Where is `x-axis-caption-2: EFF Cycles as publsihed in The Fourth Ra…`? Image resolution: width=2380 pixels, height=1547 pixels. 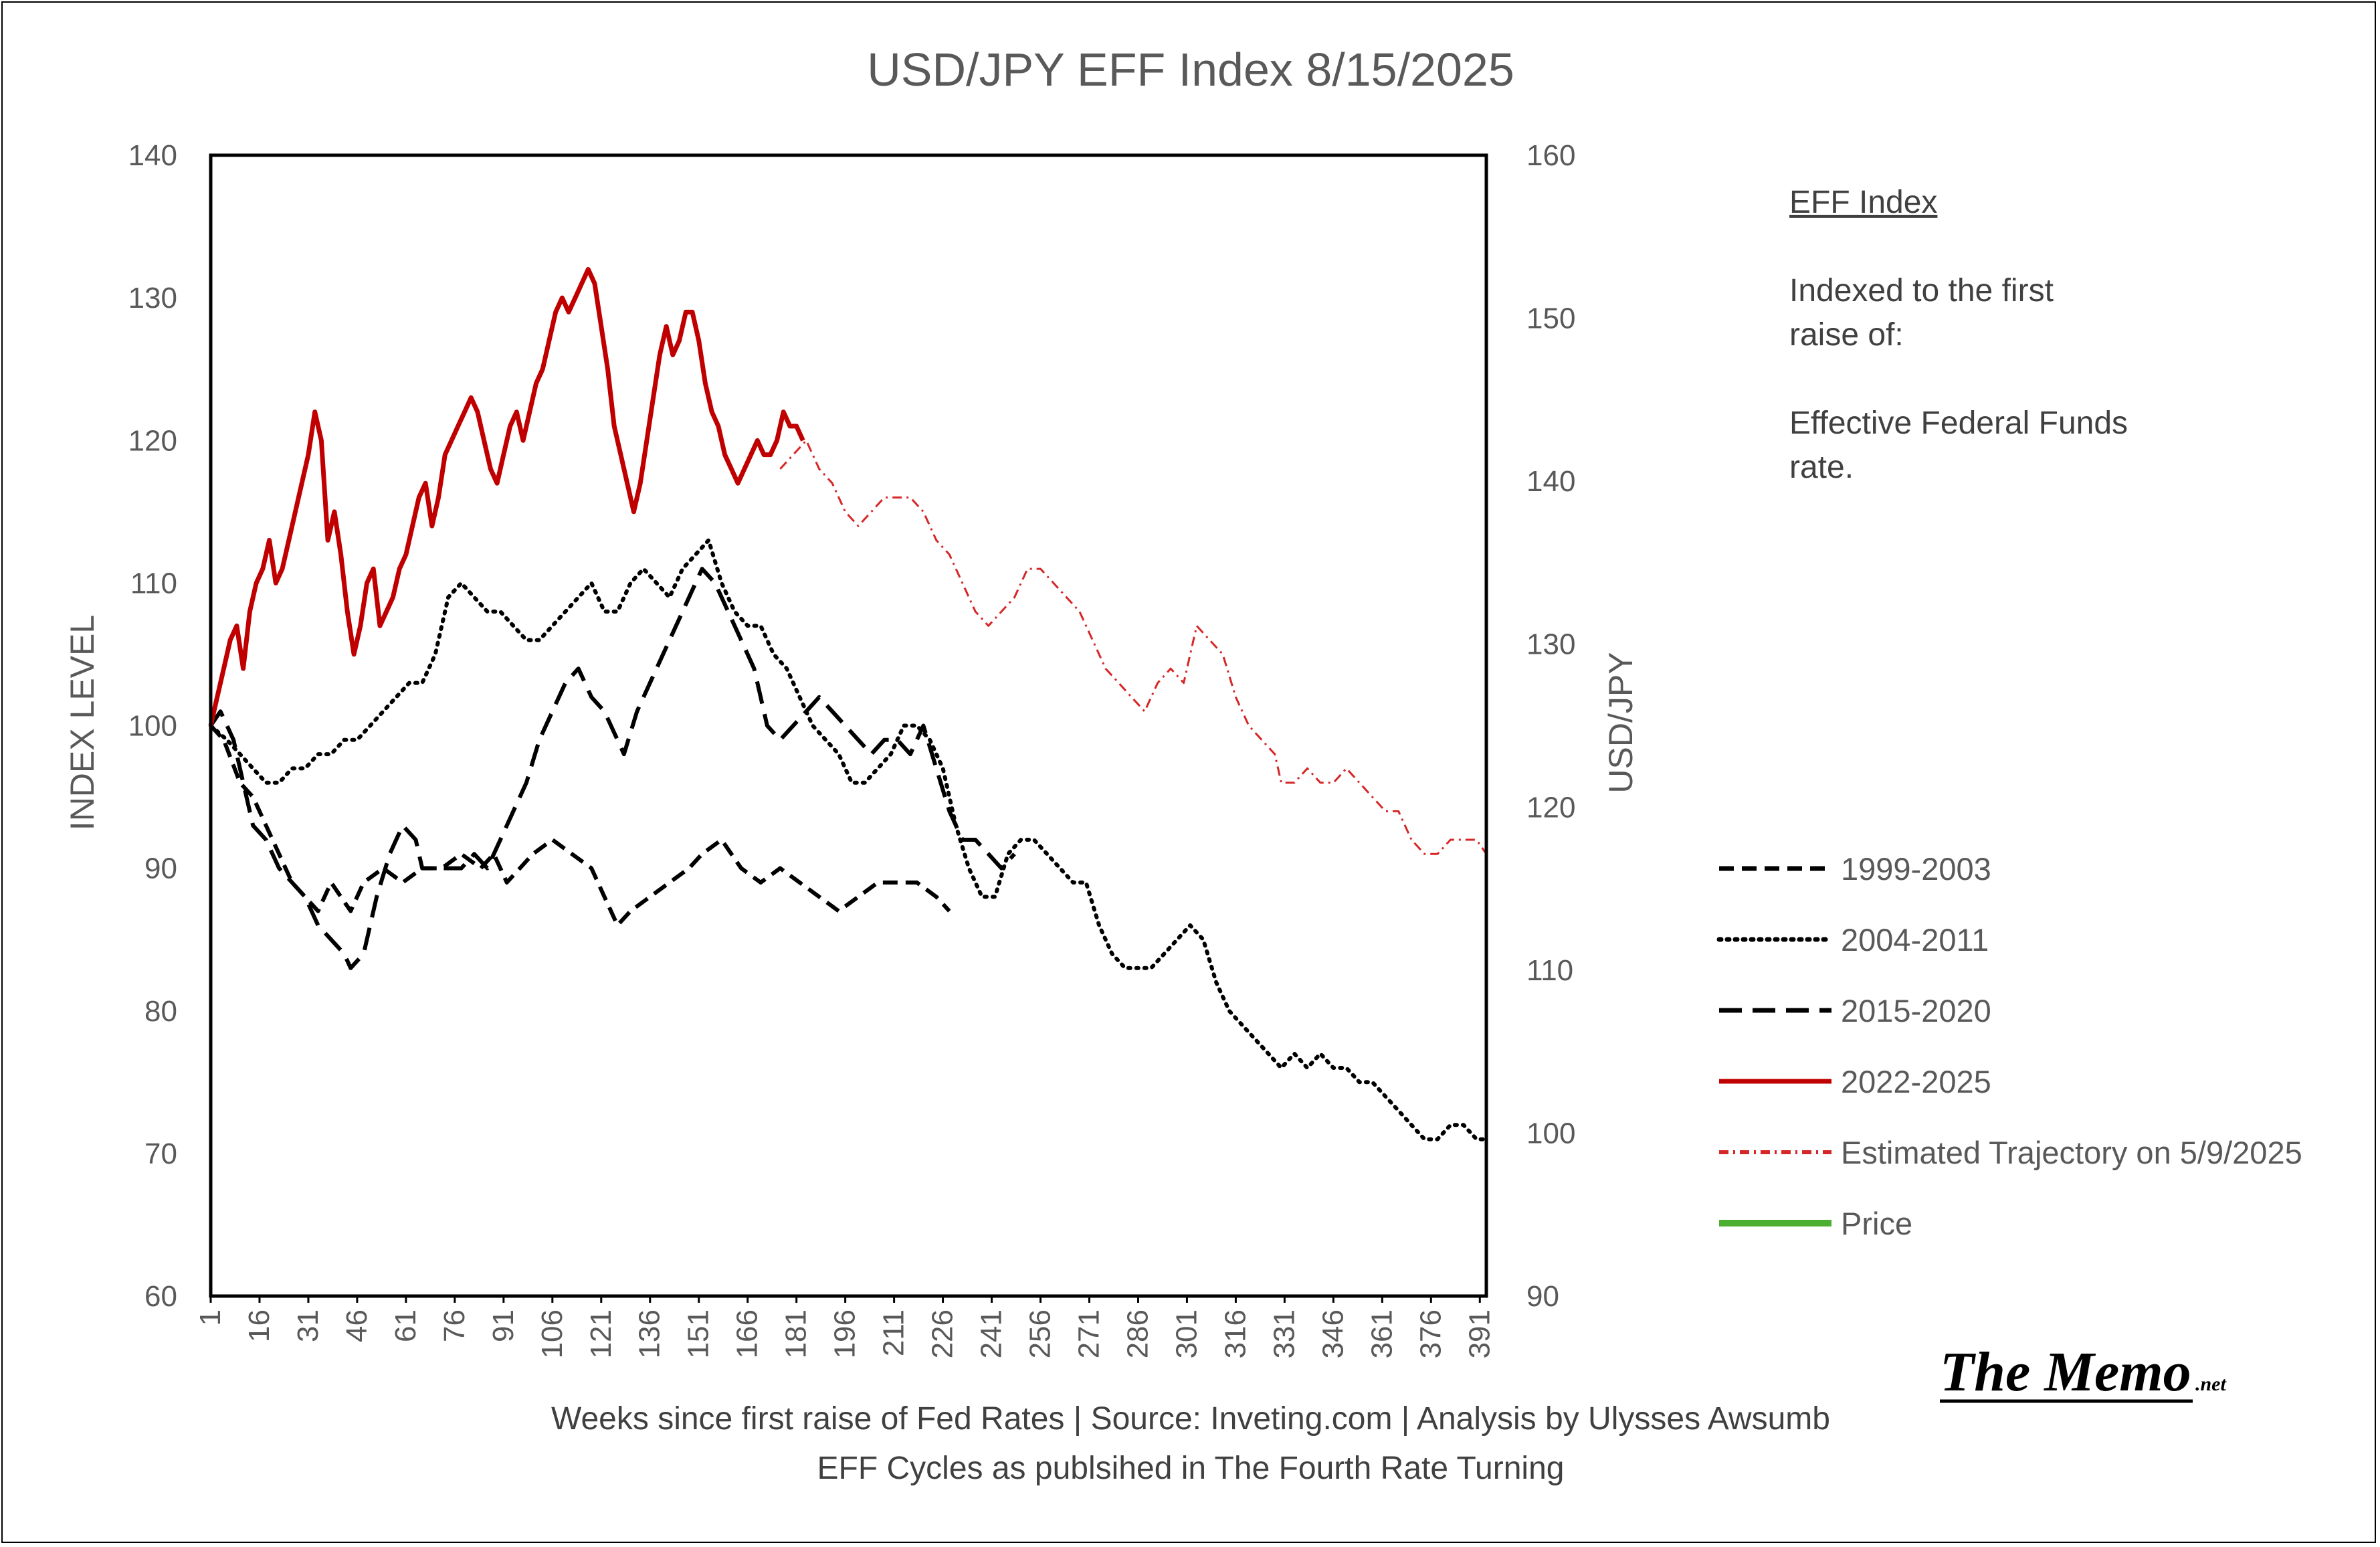 x-axis-caption-2: EFF Cycles as publsihed in The Fourth Ra… is located at coordinates (1191, 1468).